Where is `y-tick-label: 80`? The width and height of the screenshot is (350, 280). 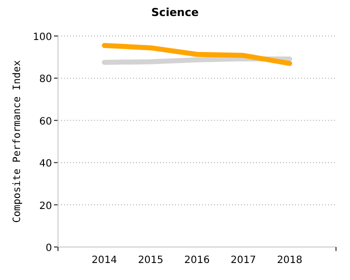
y-tick-label: 80 is located at coordinates (45, 80).